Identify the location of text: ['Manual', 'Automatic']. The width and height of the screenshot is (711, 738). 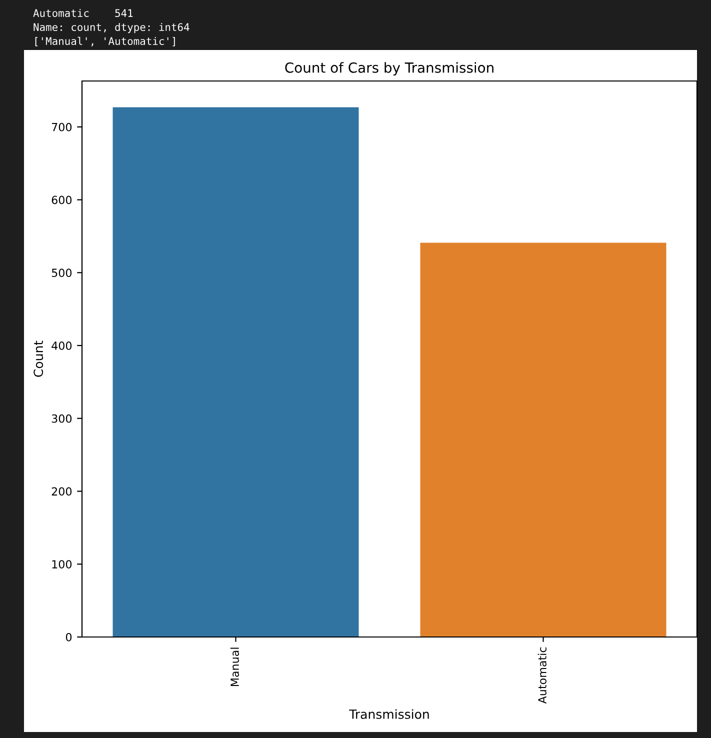
(105, 41).